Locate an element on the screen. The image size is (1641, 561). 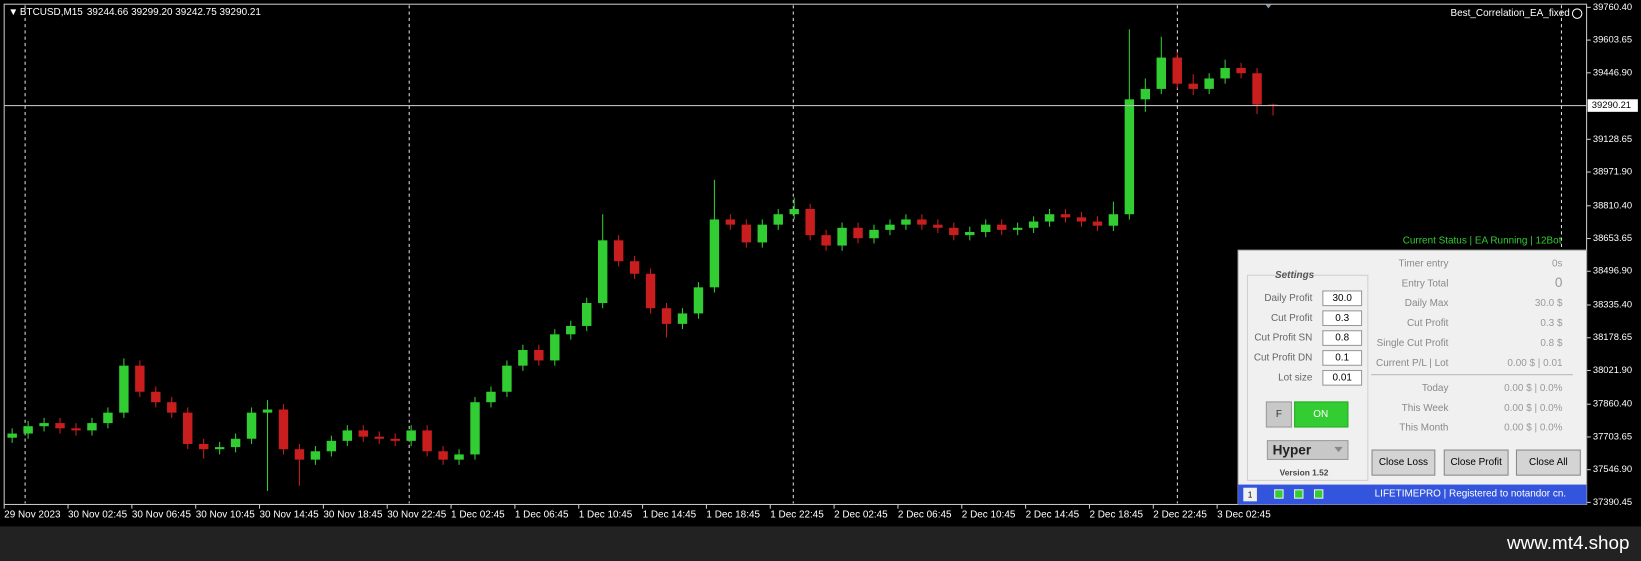
x-tick-label: 1 Dec 22:45 is located at coordinates (797, 515).